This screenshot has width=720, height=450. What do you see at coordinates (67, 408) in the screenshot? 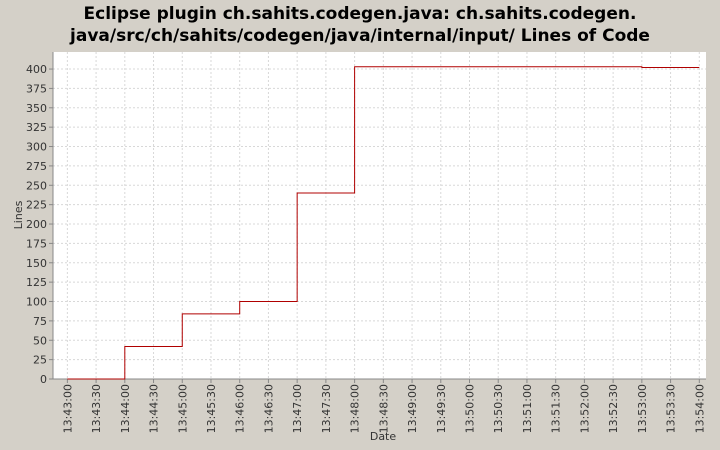
I see `x-tick-label: 13:43:00` at bounding box center [67, 408].